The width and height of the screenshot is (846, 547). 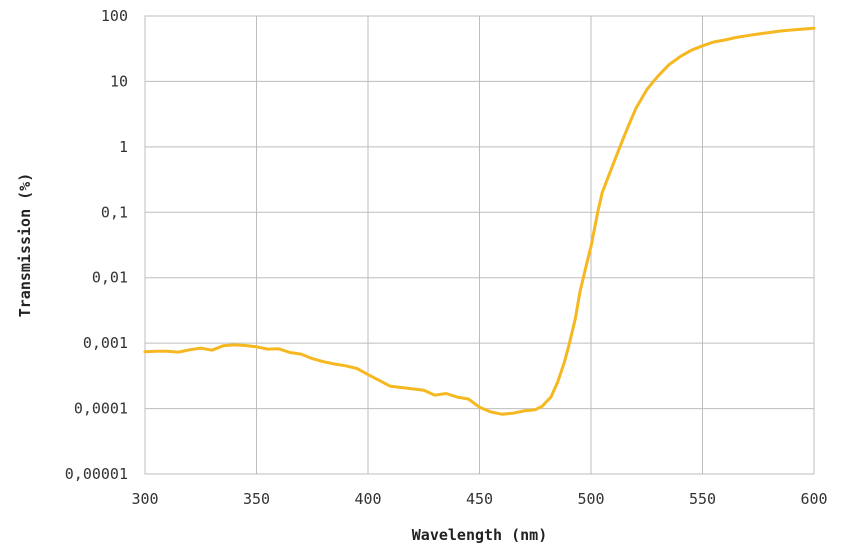 What do you see at coordinates (114, 16) in the screenshot?
I see `y-tick-label: 100` at bounding box center [114, 16].